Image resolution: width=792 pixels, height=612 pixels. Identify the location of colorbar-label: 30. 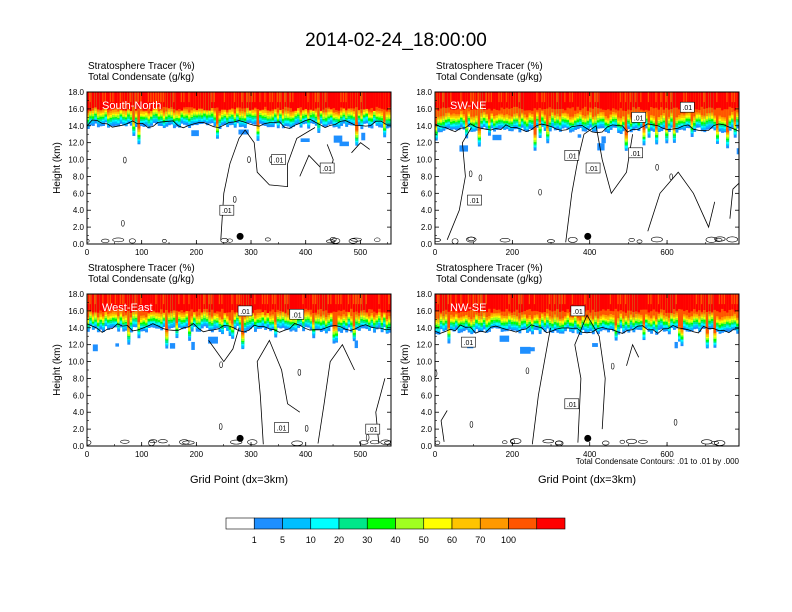
(367, 540).